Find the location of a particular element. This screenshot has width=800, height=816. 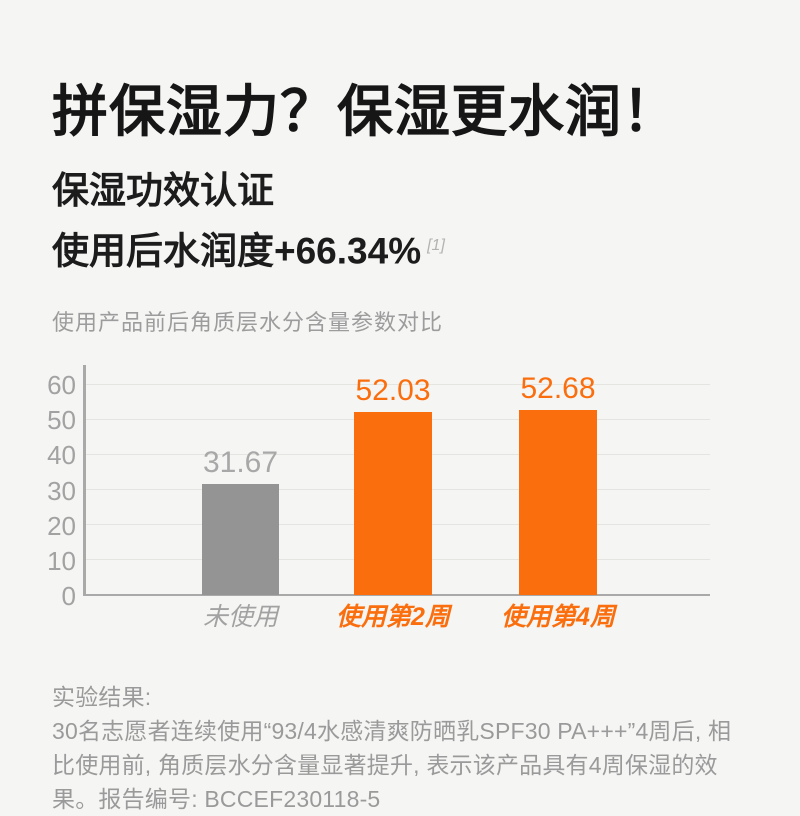

y-tick-label-40: 40 is located at coordinates (61, 455).